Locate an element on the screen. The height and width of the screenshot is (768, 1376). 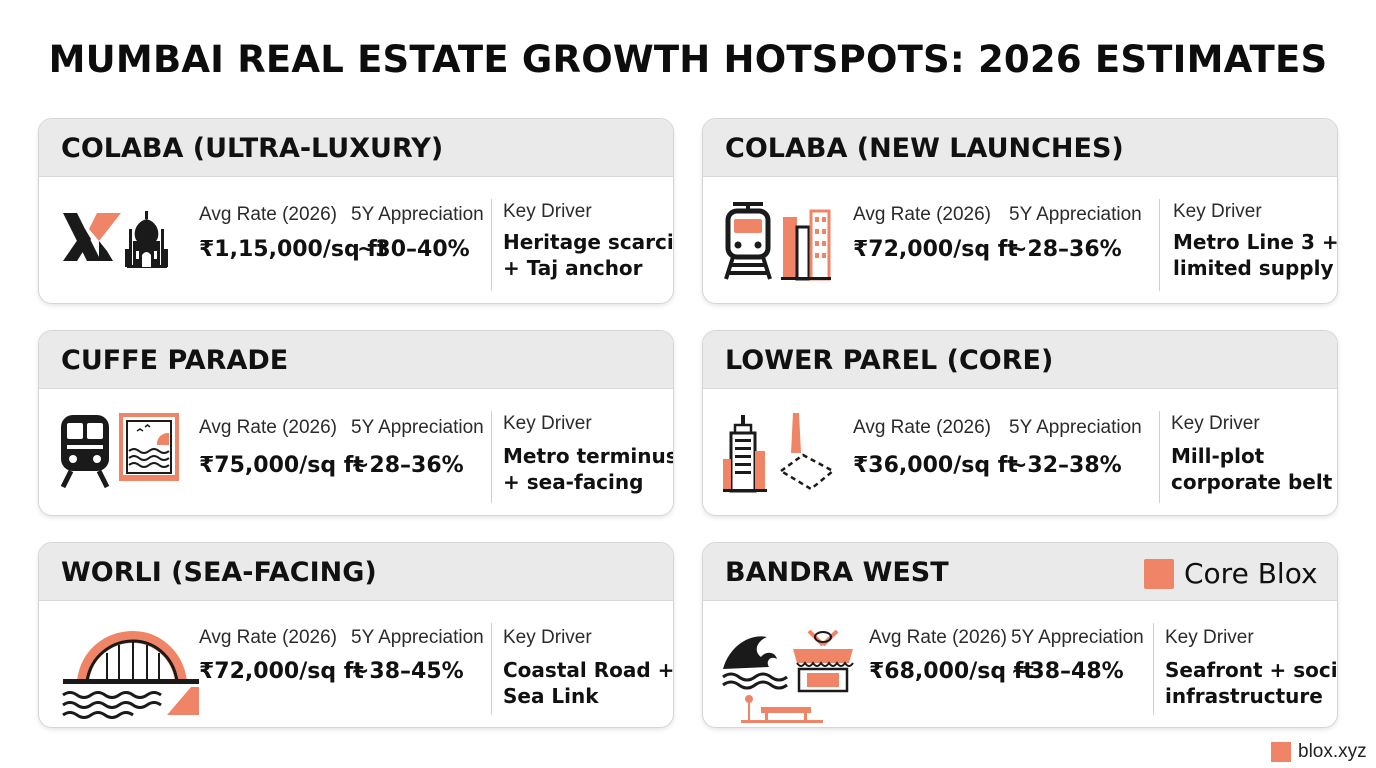
cafe-shop-icon is located at coordinates (823, 661).